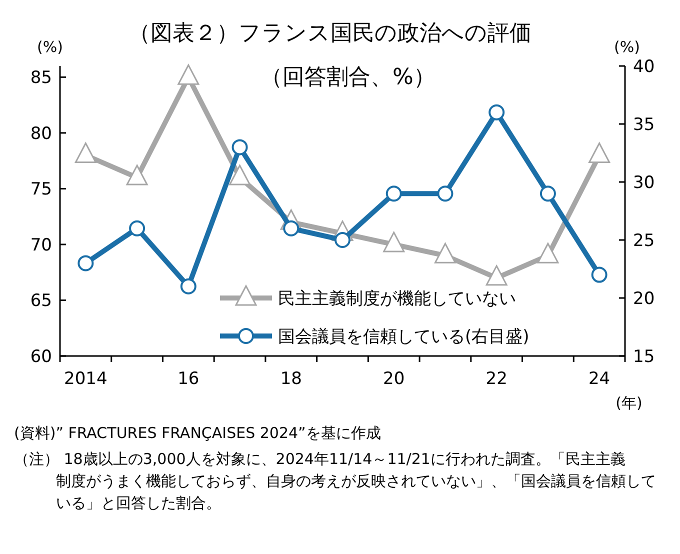 Image resolution: width=680 pixels, height=554 pixels. I want to click on chart-title: （図表２）フランス国民の政治への評価, so click(330, 33).